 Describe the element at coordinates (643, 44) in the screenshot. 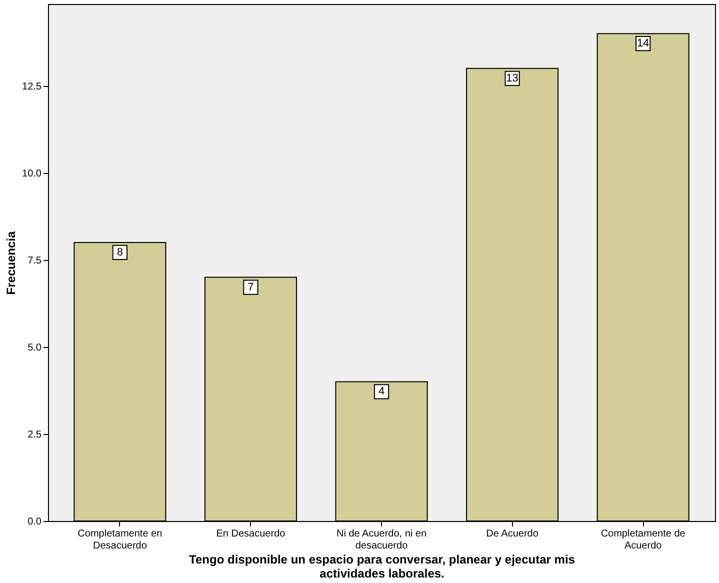

I see `data-label: 14` at that location.